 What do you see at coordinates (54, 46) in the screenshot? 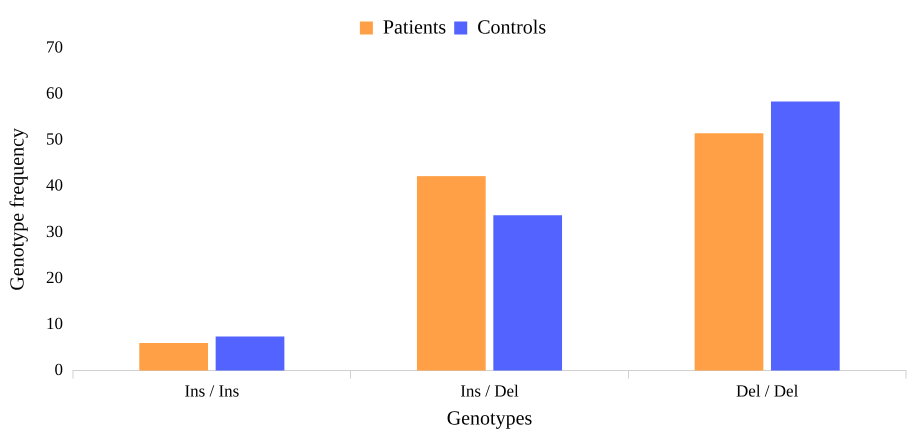
I see `y-tick-label: 70` at bounding box center [54, 46].